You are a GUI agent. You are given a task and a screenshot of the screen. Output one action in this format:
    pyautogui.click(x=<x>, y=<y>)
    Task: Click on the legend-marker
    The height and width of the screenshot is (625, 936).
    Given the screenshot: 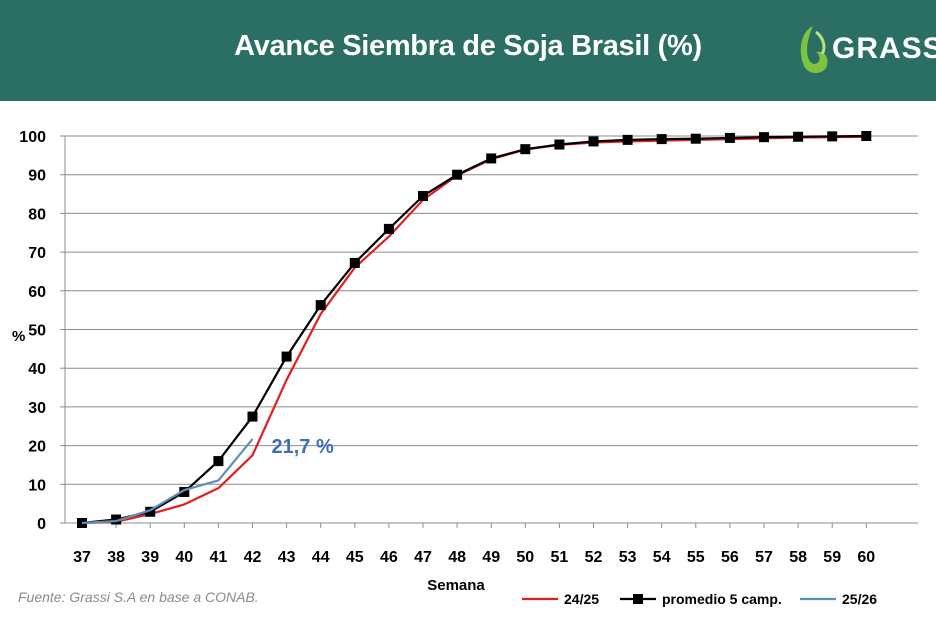 What is the action you would take?
    pyautogui.click(x=638, y=599)
    